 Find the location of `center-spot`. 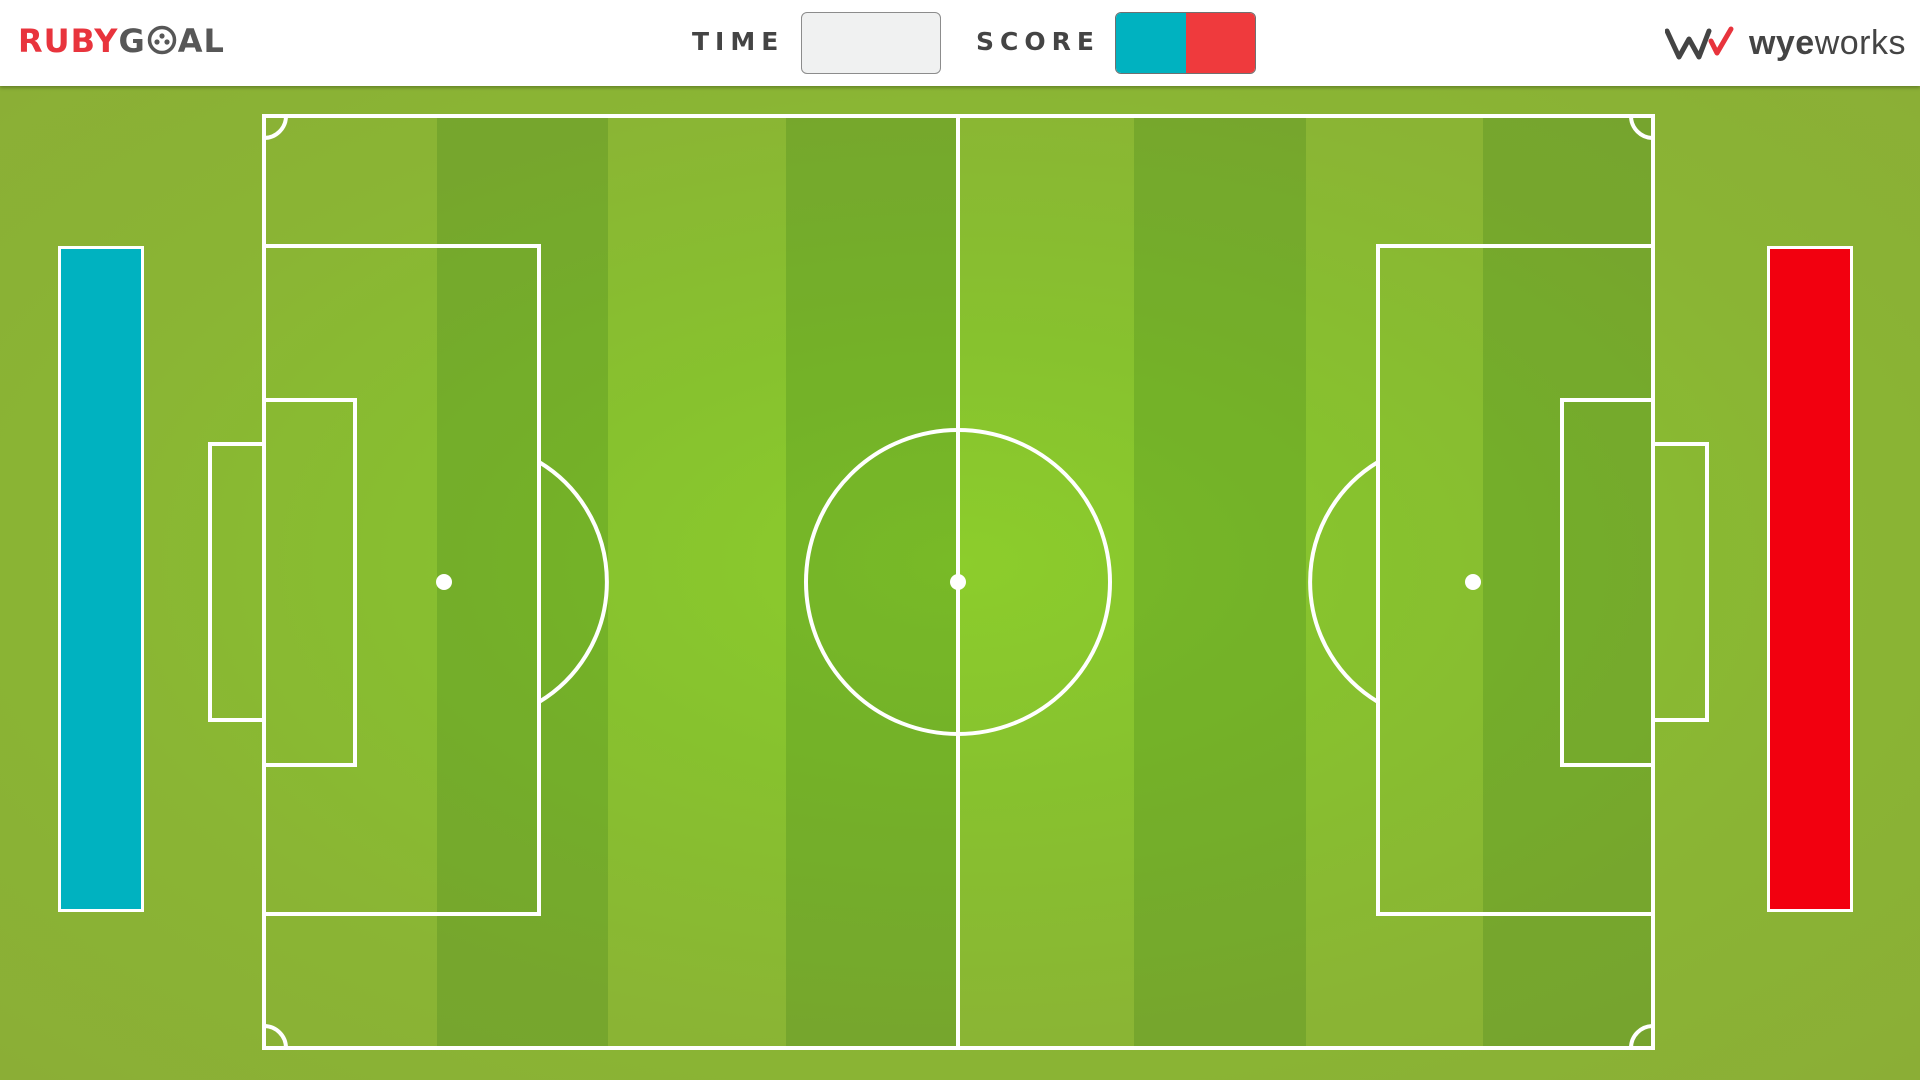

center-spot is located at coordinates (958, 582).